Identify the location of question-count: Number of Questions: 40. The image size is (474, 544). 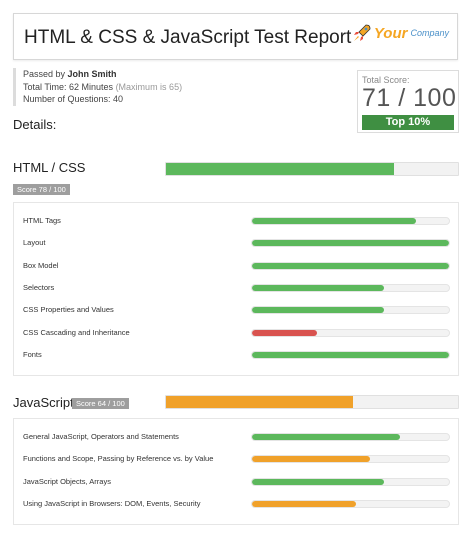
(73, 99).